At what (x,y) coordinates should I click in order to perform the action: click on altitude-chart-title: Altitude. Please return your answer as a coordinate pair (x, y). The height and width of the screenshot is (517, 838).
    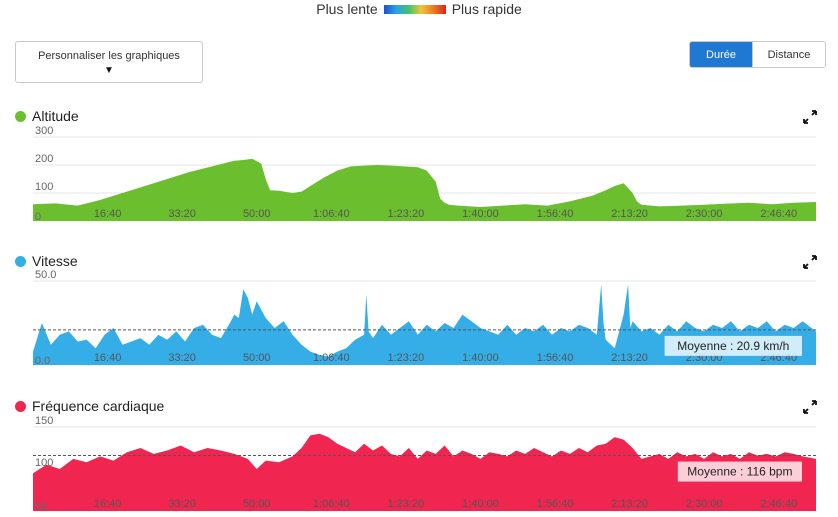
    Looking at the image, I should click on (47, 116).